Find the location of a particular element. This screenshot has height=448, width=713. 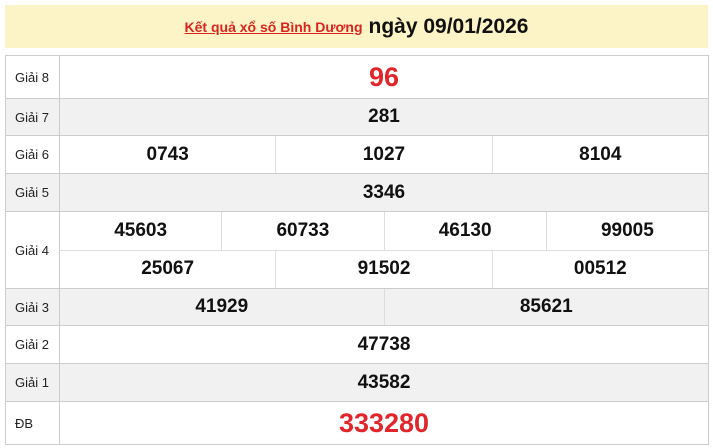

prize-label: Giải 4 is located at coordinates (33, 250).